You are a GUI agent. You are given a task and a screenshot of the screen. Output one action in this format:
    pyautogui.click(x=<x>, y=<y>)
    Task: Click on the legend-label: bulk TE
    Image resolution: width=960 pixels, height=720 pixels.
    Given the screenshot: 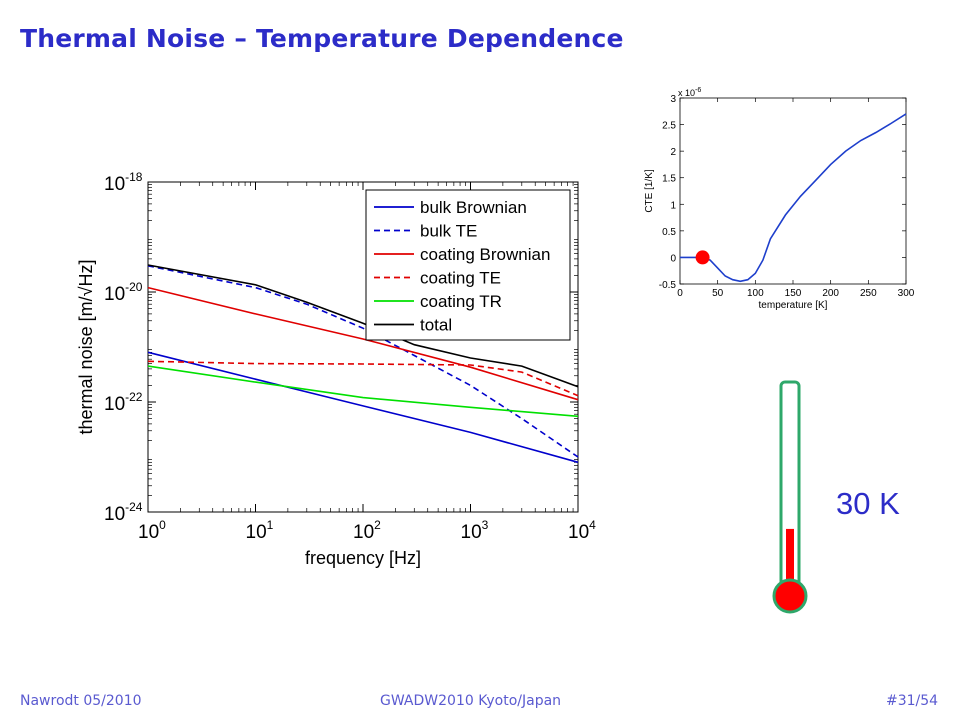 What is the action you would take?
    pyautogui.click(x=448, y=231)
    